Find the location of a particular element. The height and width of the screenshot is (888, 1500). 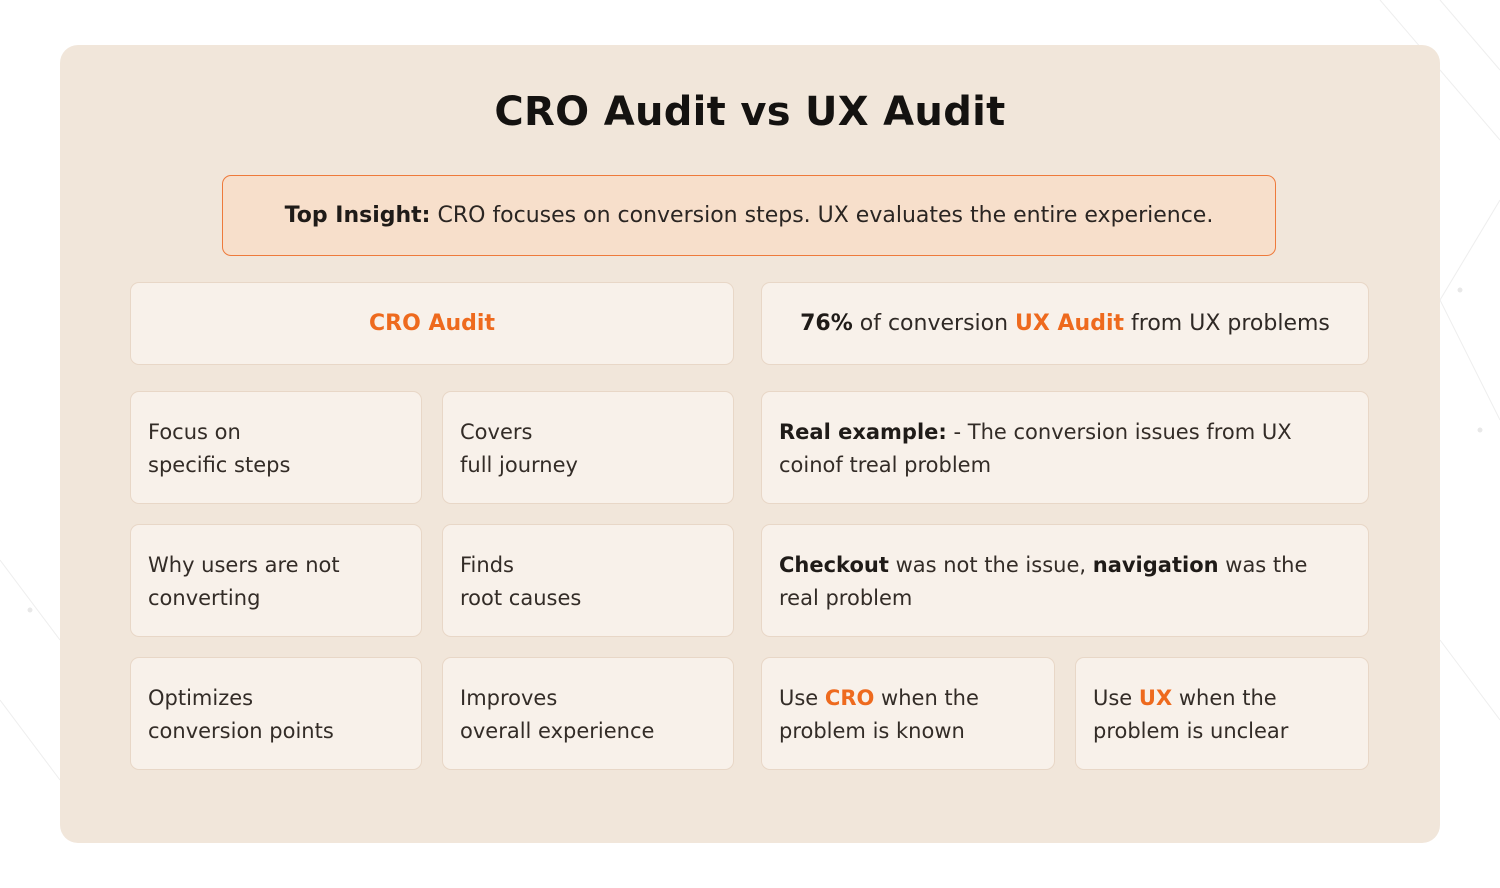

use-ux-highlight: UX is located at coordinates (1155, 698).